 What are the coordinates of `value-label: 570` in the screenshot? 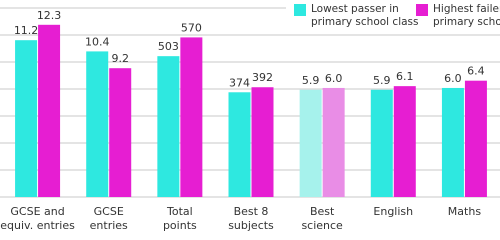 It's located at (191, 27).